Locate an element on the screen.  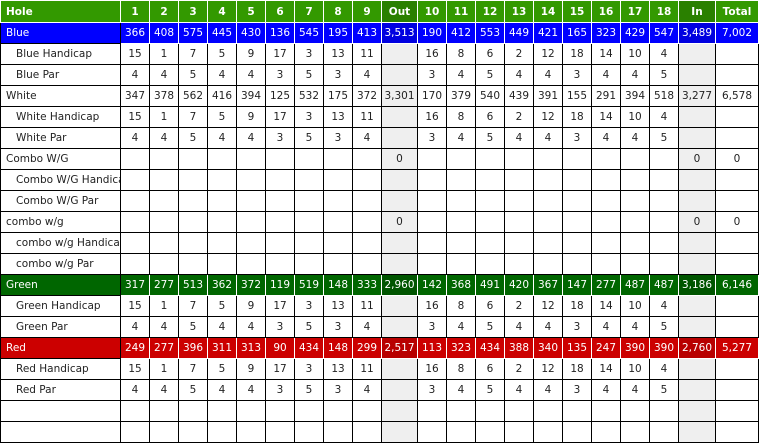
hole-cell: 16 is located at coordinates (432, 306).